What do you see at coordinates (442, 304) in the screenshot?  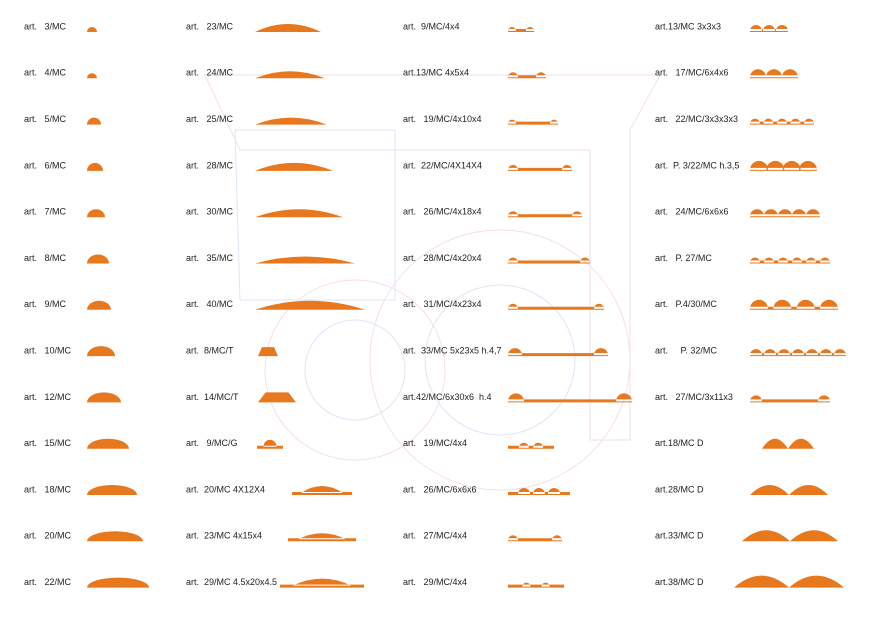 I see `profile-label: art. 31/MC/4x23x4` at bounding box center [442, 304].